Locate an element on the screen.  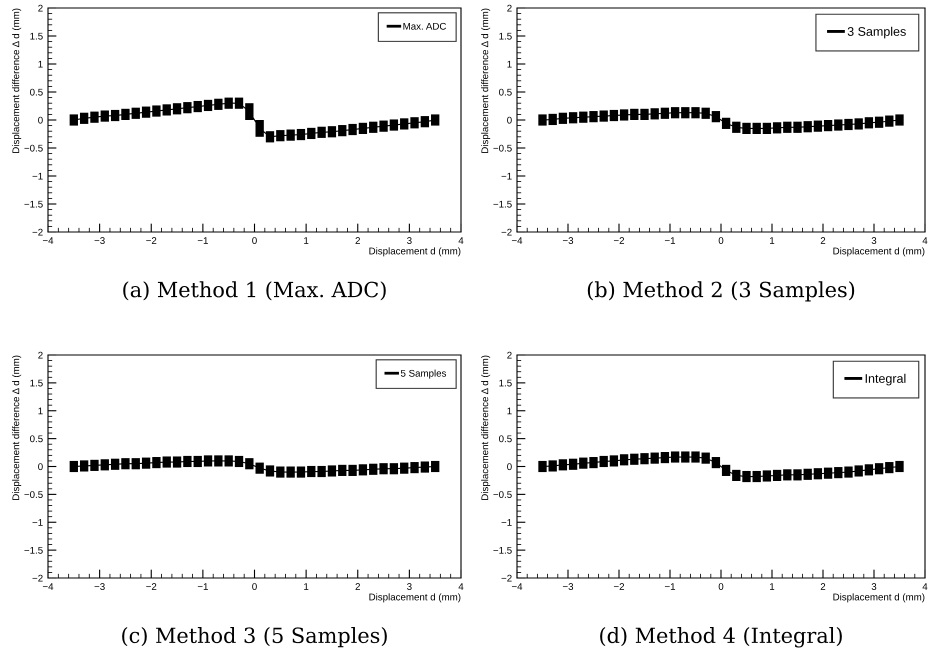
text: (d) Method 4 (Integral) is located at coordinates (721, 637).